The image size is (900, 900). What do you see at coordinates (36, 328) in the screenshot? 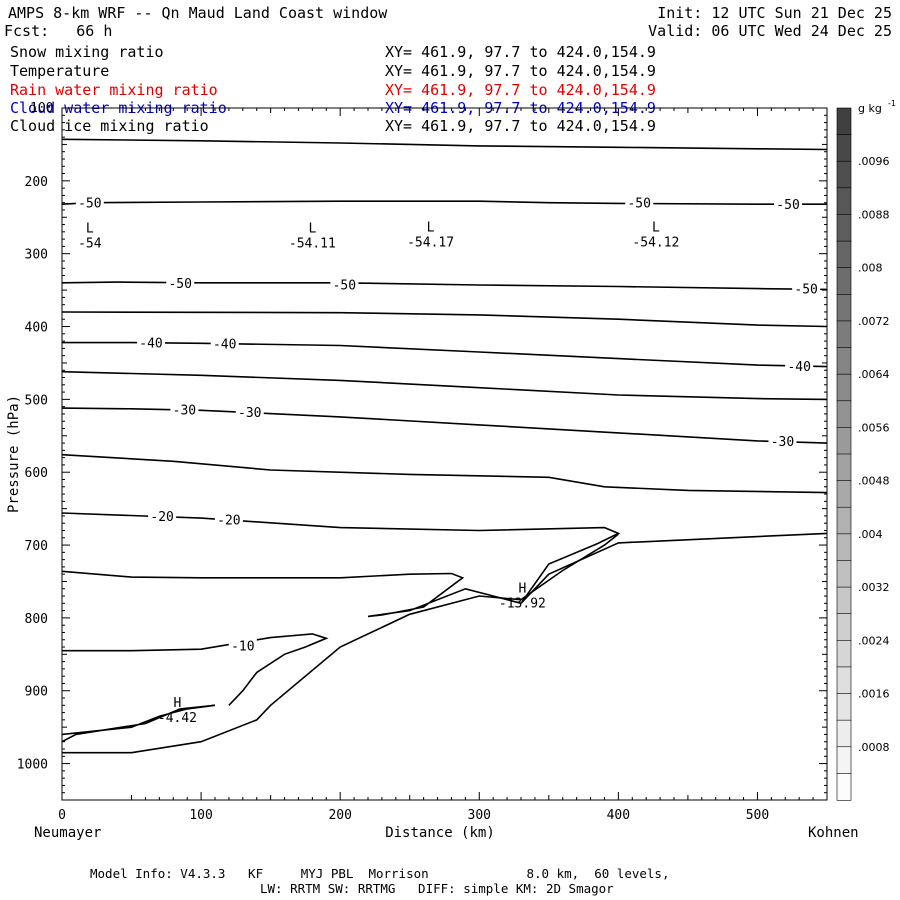
I see `y-tick-label: 400` at bounding box center [36, 328].